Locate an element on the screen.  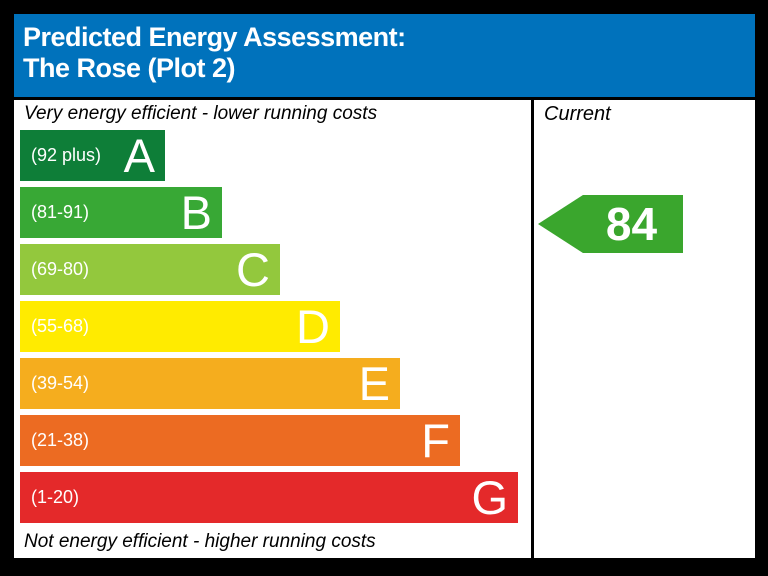
band-letter: G is located at coordinates (489, 497).